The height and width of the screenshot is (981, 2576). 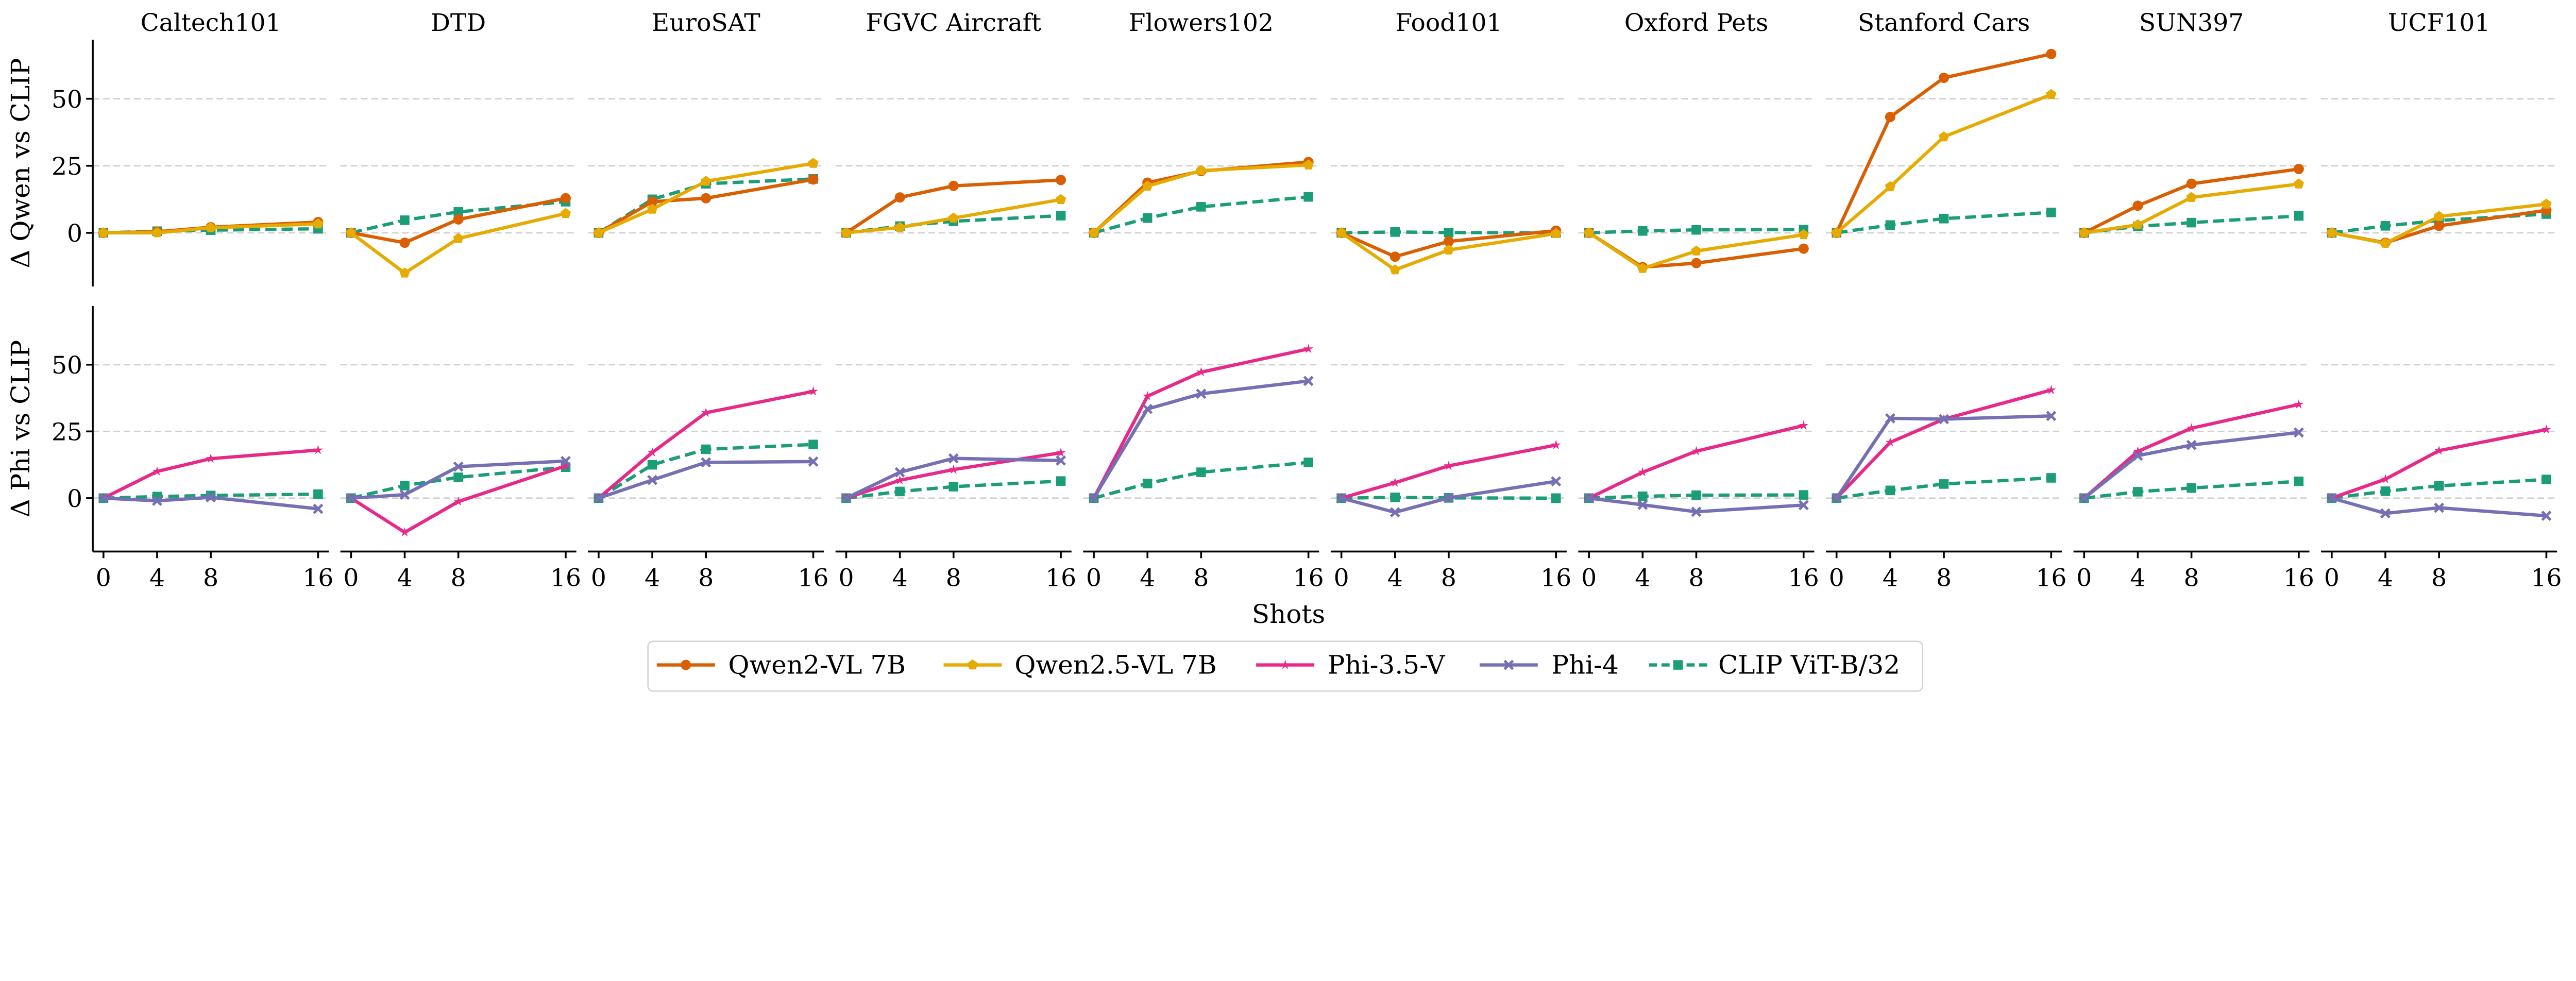 What do you see at coordinates (1448, 23) in the screenshot?
I see `panel-title: Food101` at bounding box center [1448, 23].